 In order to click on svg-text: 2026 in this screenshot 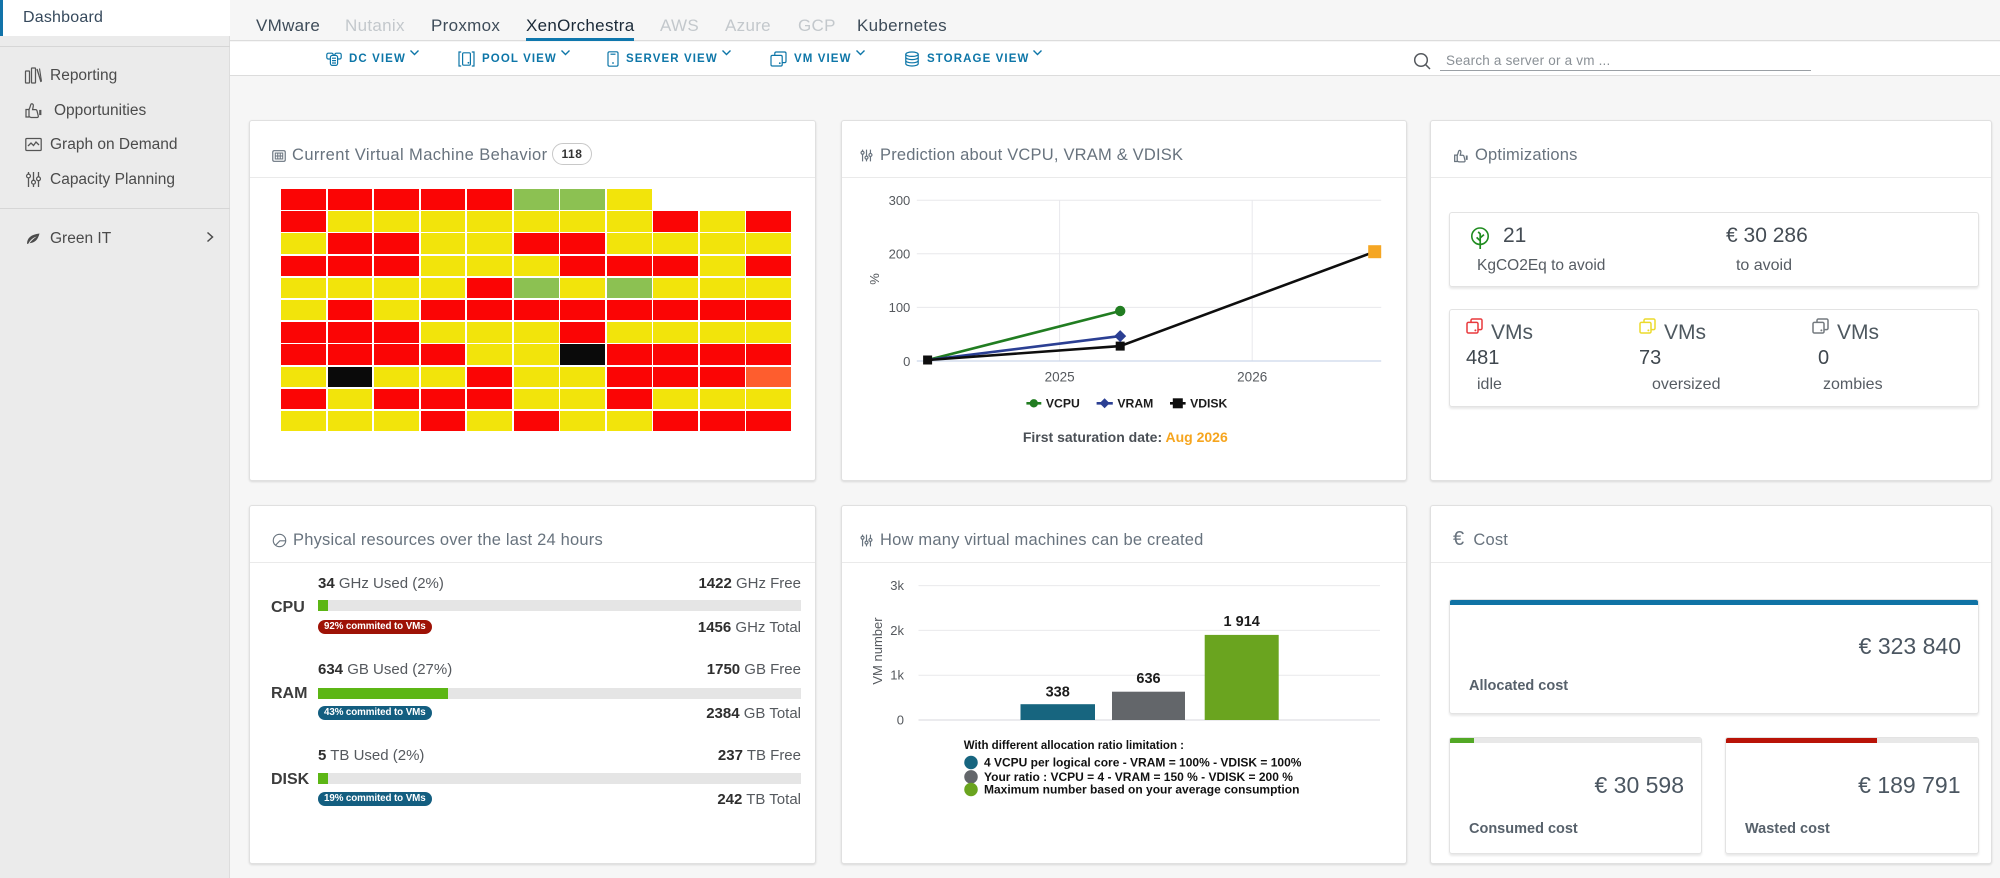, I will do `click(1252, 377)`.